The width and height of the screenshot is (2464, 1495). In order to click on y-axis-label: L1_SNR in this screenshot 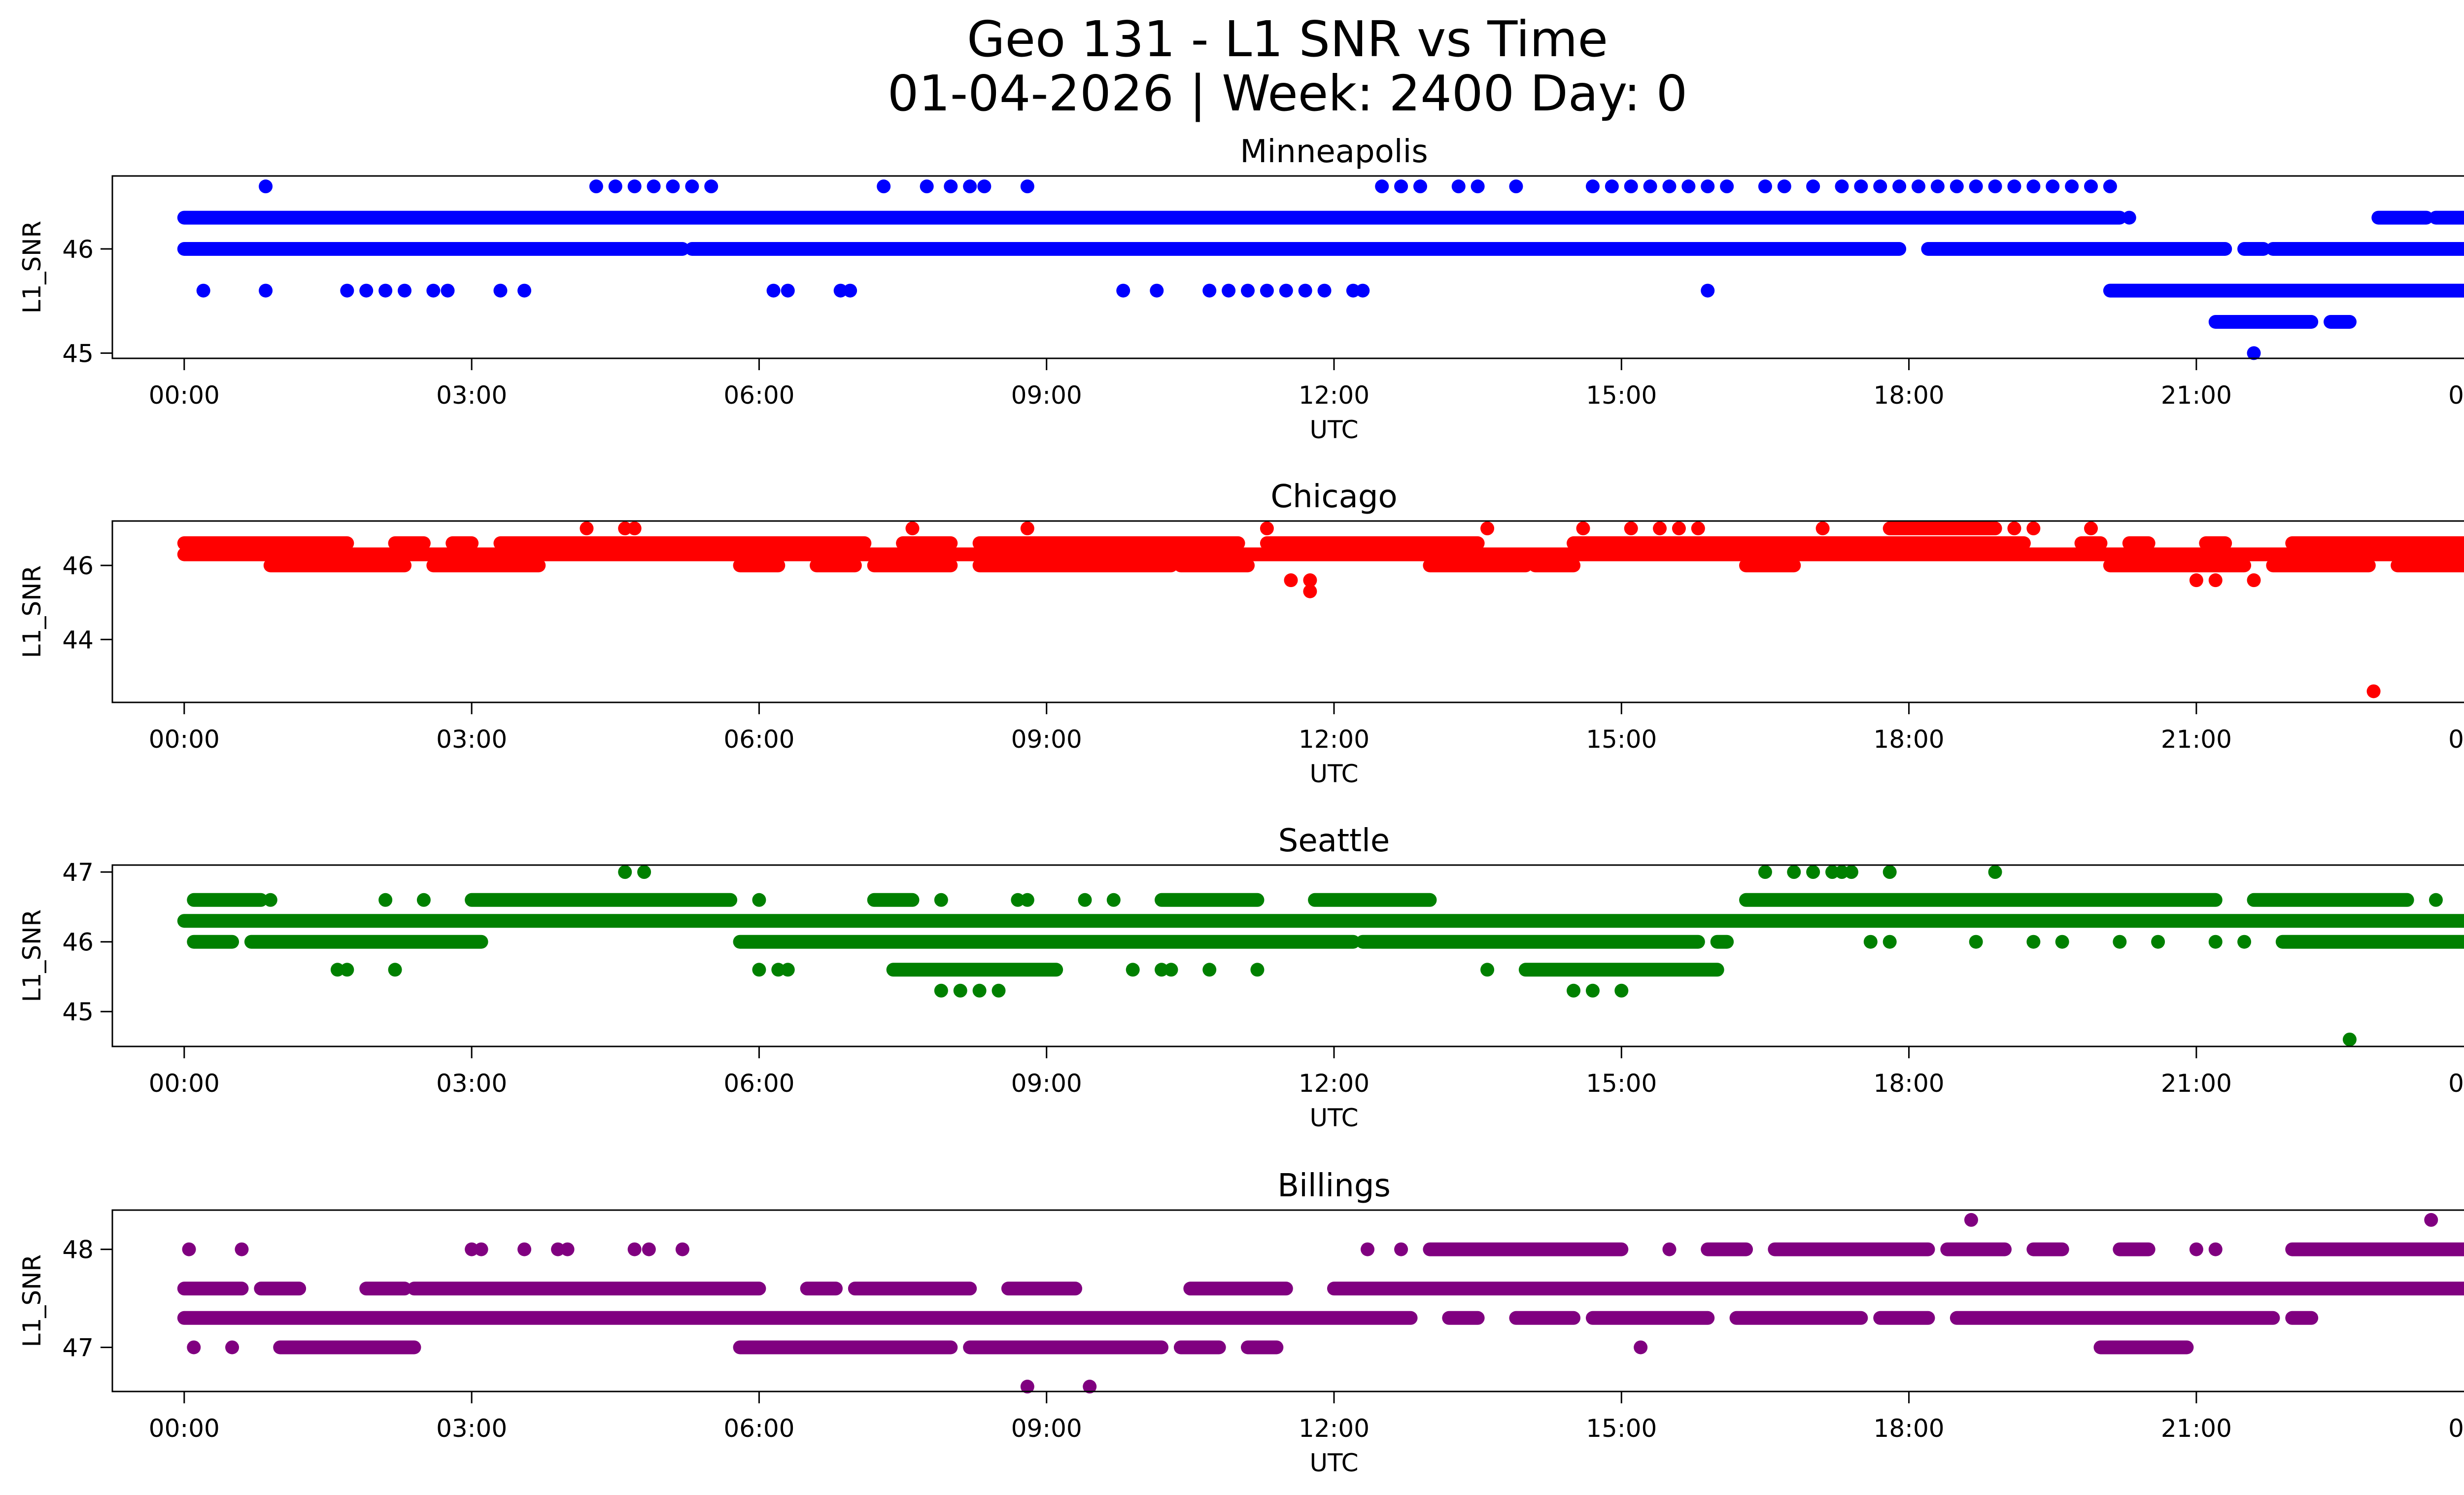, I will do `click(32, 612)`.